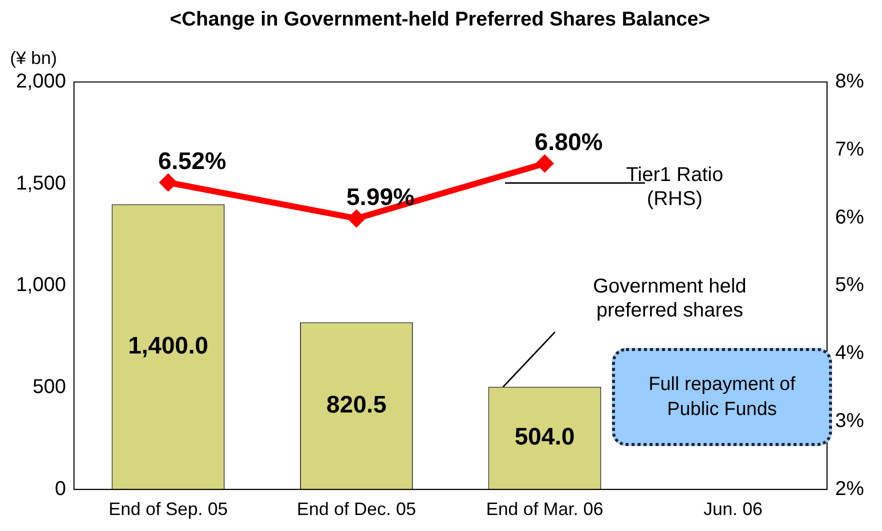 The height and width of the screenshot is (531, 882). Describe the element at coordinates (849, 81) in the screenshot. I see `y2-tick-label: 8%` at that location.